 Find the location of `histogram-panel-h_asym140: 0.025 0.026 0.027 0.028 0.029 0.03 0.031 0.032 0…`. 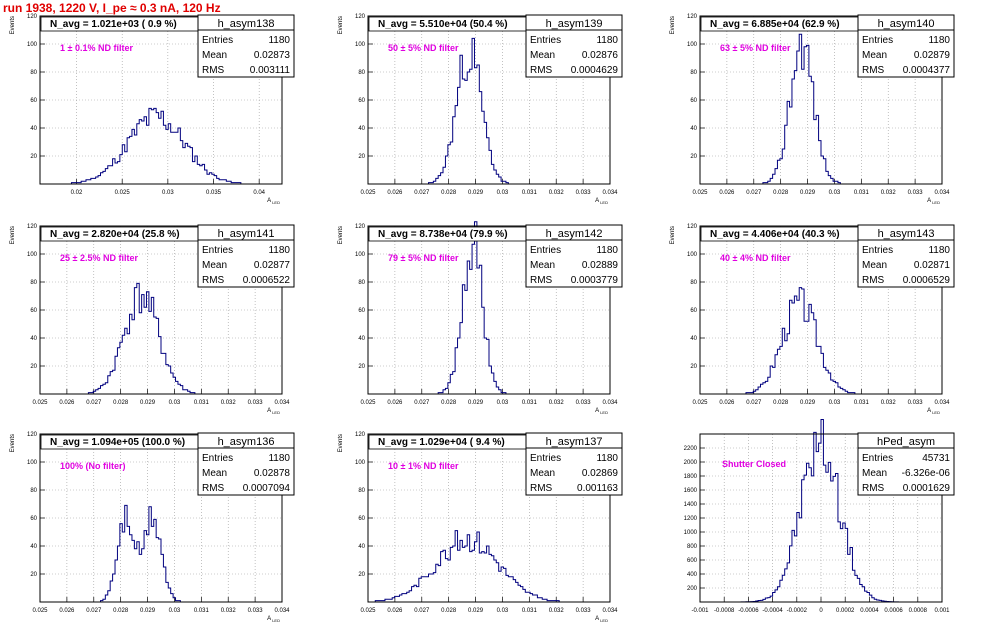

histogram-panel-h_asym140: 0.025 0.026 0.027 0.028 0.029 0.03 0.031 0.032 0… is located at coordinates (812, 109).